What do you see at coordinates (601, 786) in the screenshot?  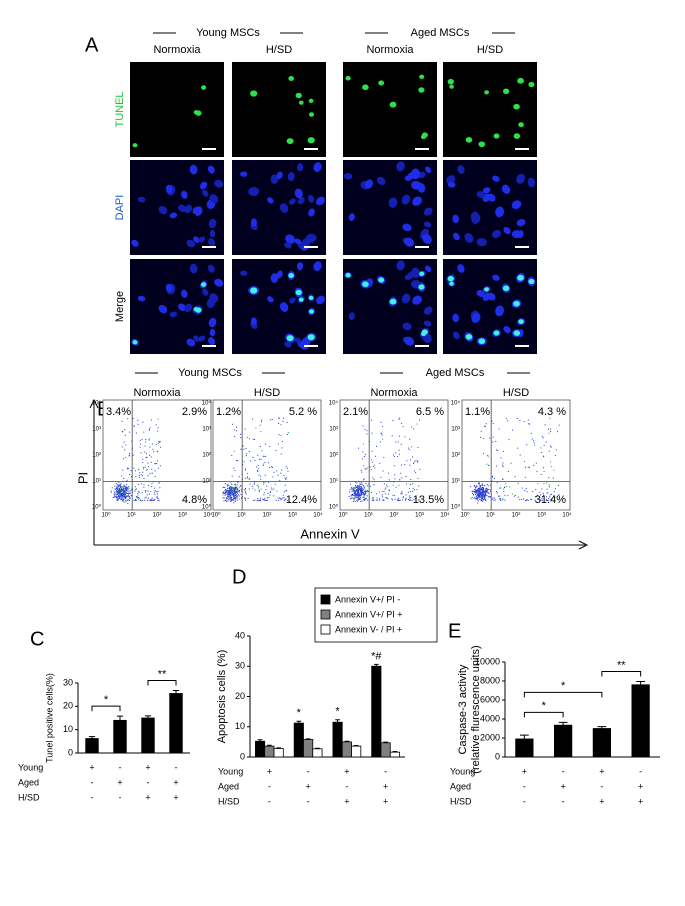 I see `condition-mark: -` at bounding box center [601, 786].